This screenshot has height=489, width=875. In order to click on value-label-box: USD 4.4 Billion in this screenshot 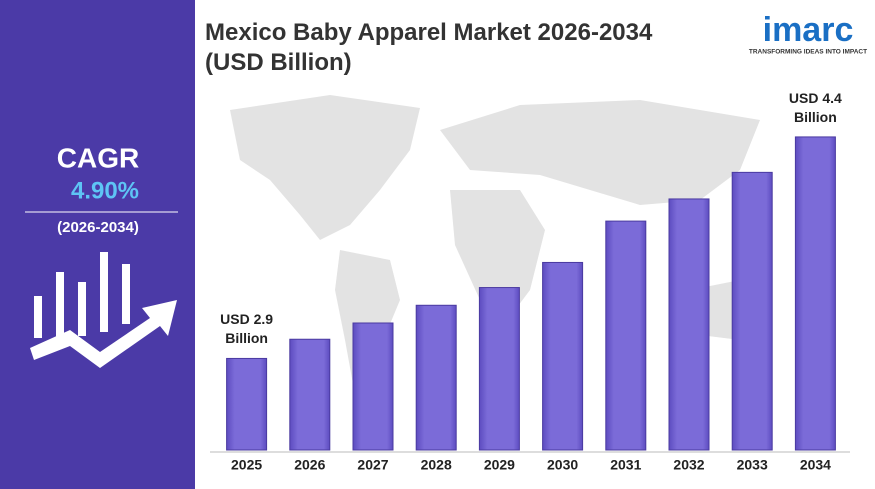, I will do `click(815, 107)`.